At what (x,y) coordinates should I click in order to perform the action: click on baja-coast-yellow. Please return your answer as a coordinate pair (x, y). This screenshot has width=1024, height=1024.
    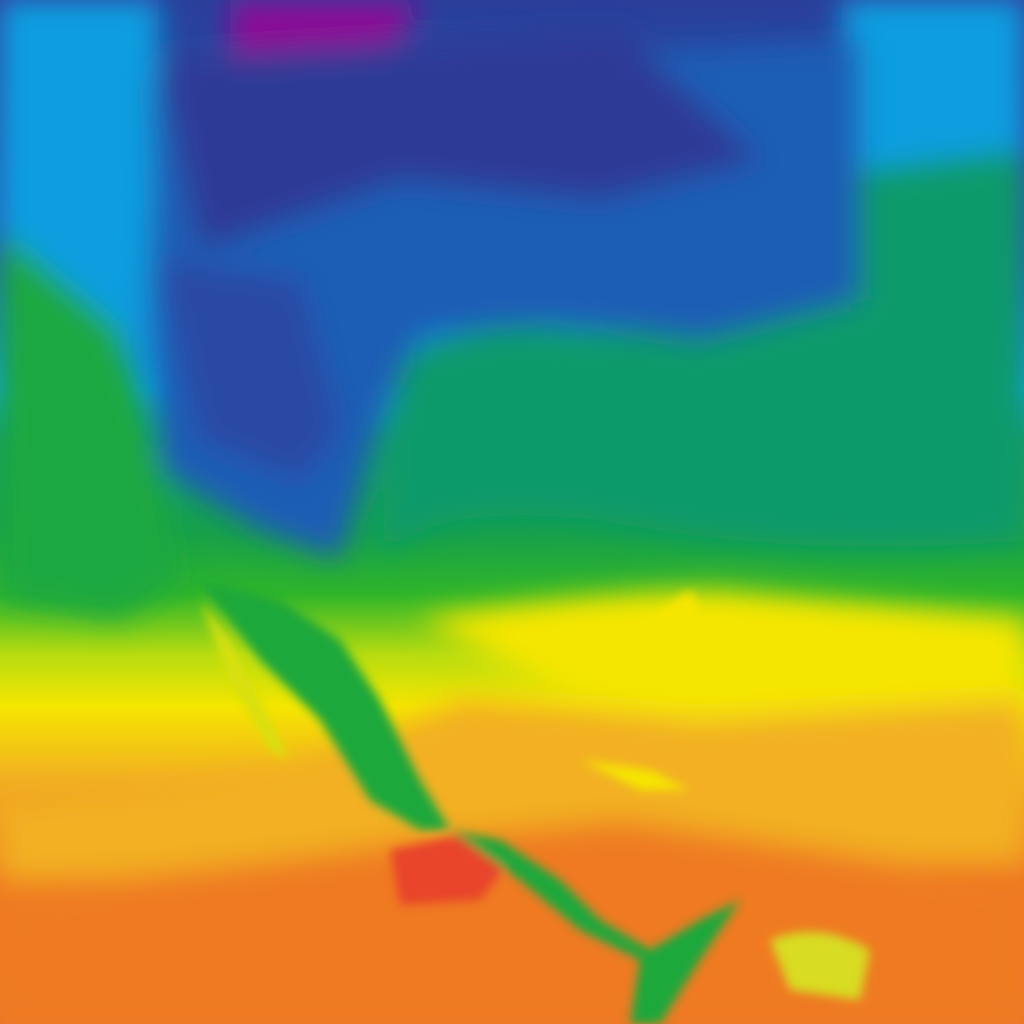
    Looking at the image, I should click on (245, 680).